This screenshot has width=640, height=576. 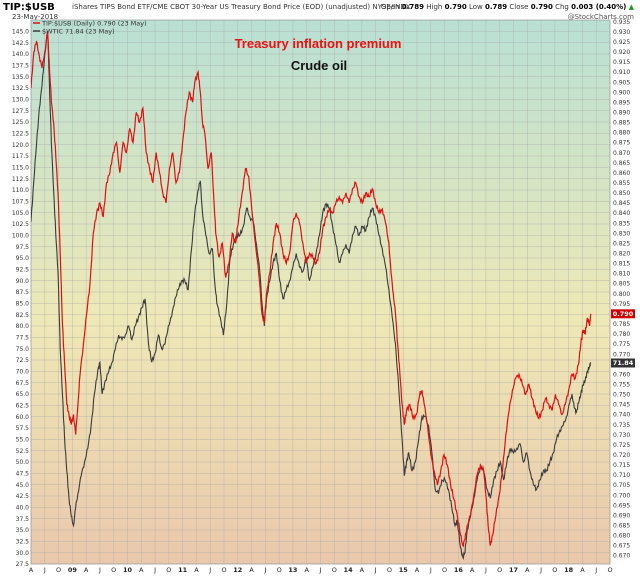 I want to click on open-value: 0.789, so click(x=413, y=7).